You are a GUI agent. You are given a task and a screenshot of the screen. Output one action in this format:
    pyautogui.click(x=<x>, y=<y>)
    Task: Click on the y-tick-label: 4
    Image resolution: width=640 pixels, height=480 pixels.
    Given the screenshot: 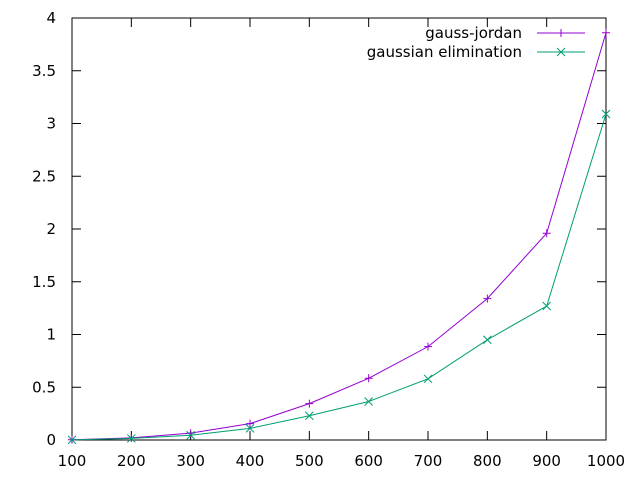 What is the action you would take?
    pyautogui.click(x=51, y=18)
    